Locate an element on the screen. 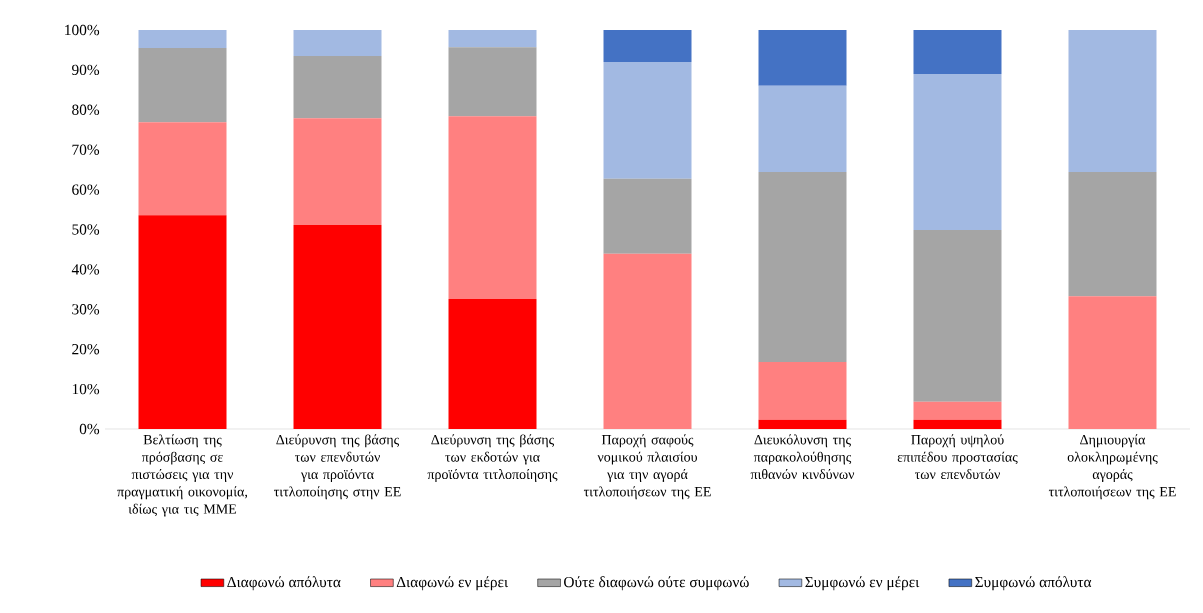 This screenshot has width=1203, height=613. x-tick-label: Δημιουργία ολοκληρωμένης αγοράς τιτλοποιήσεων της ΕΕ is located at coordinates (1112, 467).